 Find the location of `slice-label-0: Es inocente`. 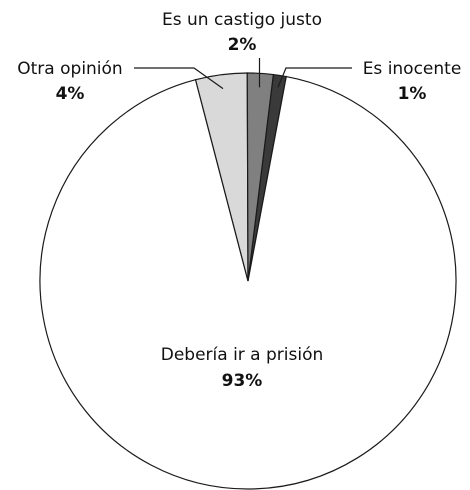

slice-label-0: Es inocente is located at coordinates (412, 69).